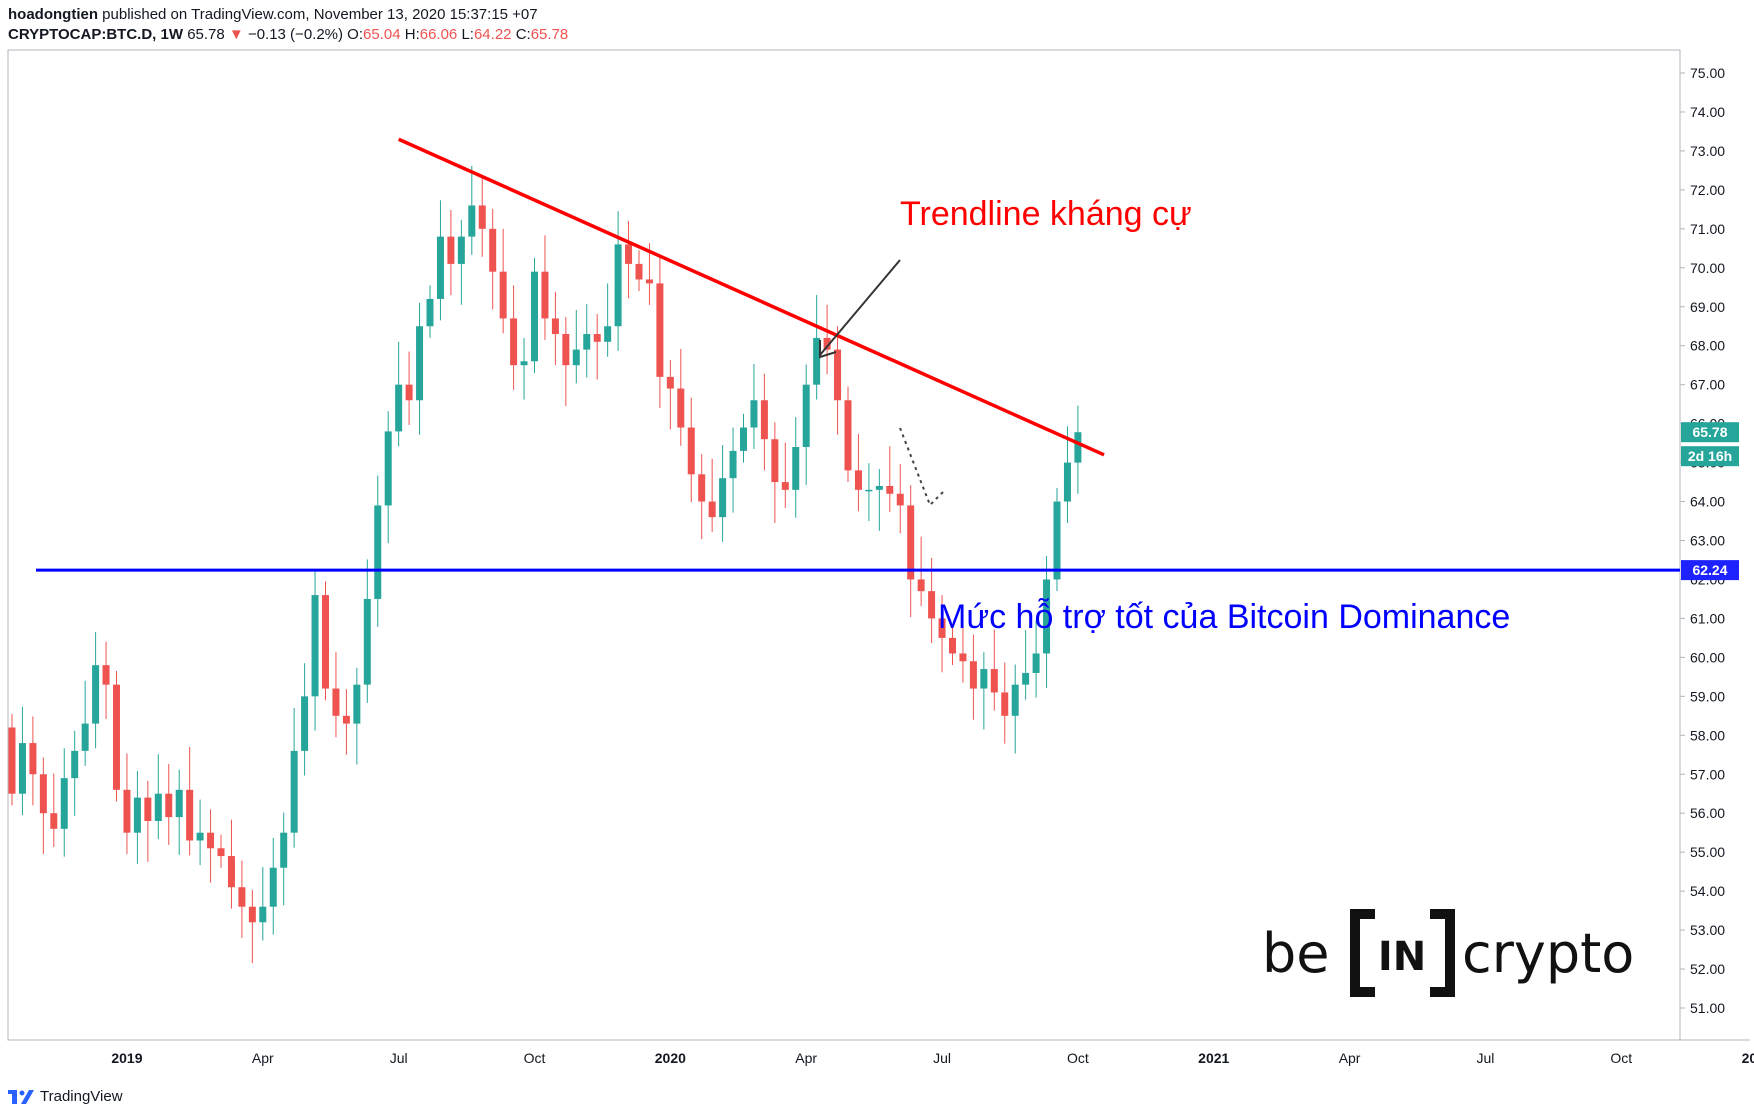 This screenshot has height=1117, width=1754. Describe the element at coordinates (1548, 953) in the screenshot. I see `logo-text-right: crypto` at that location.